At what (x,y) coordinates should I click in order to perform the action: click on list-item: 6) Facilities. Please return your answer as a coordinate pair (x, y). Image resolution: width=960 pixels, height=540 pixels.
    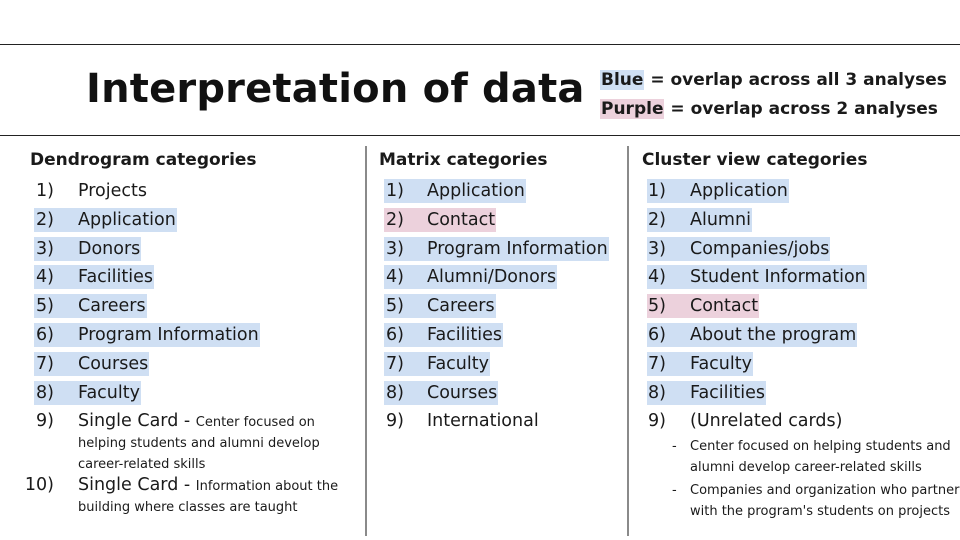
    Looking at the image, I should click on (480, 335).